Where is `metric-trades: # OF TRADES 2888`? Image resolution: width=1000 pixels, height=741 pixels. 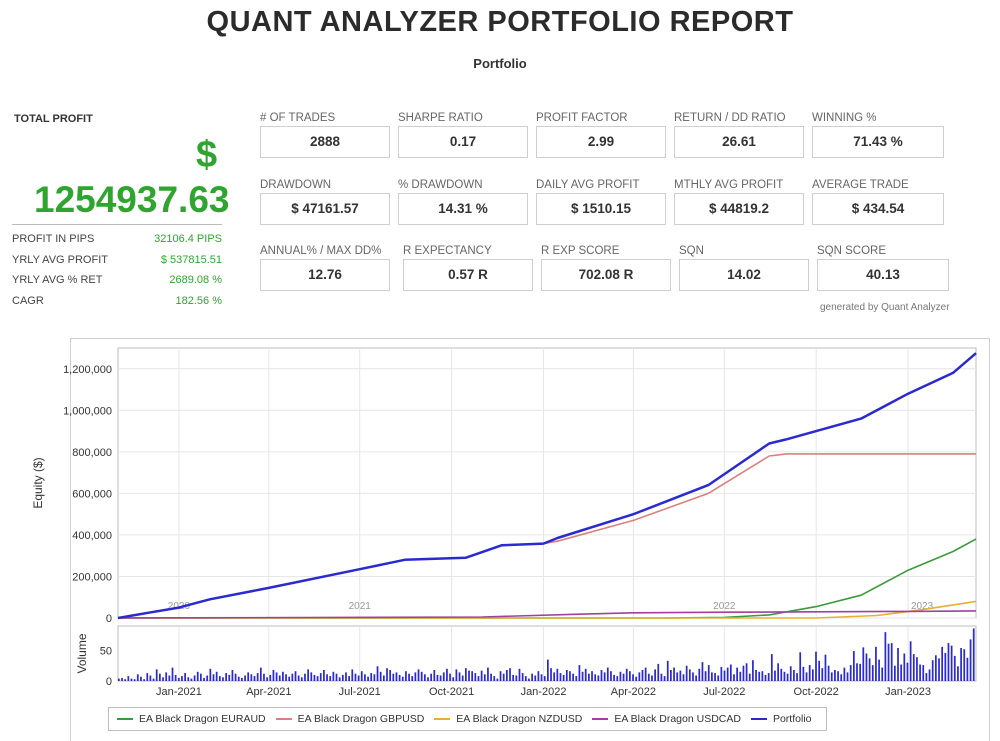 metric-trades: # OF TRADES 2888 is located at coordinates (325, 134).